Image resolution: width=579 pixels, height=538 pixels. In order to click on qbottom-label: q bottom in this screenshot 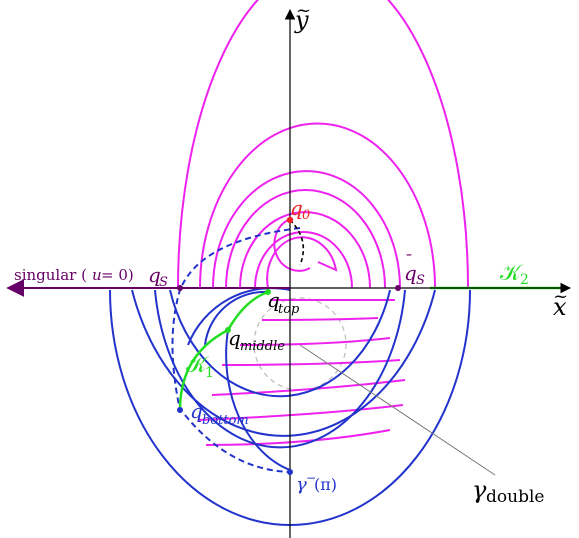, I will do `click(219, 413)`.